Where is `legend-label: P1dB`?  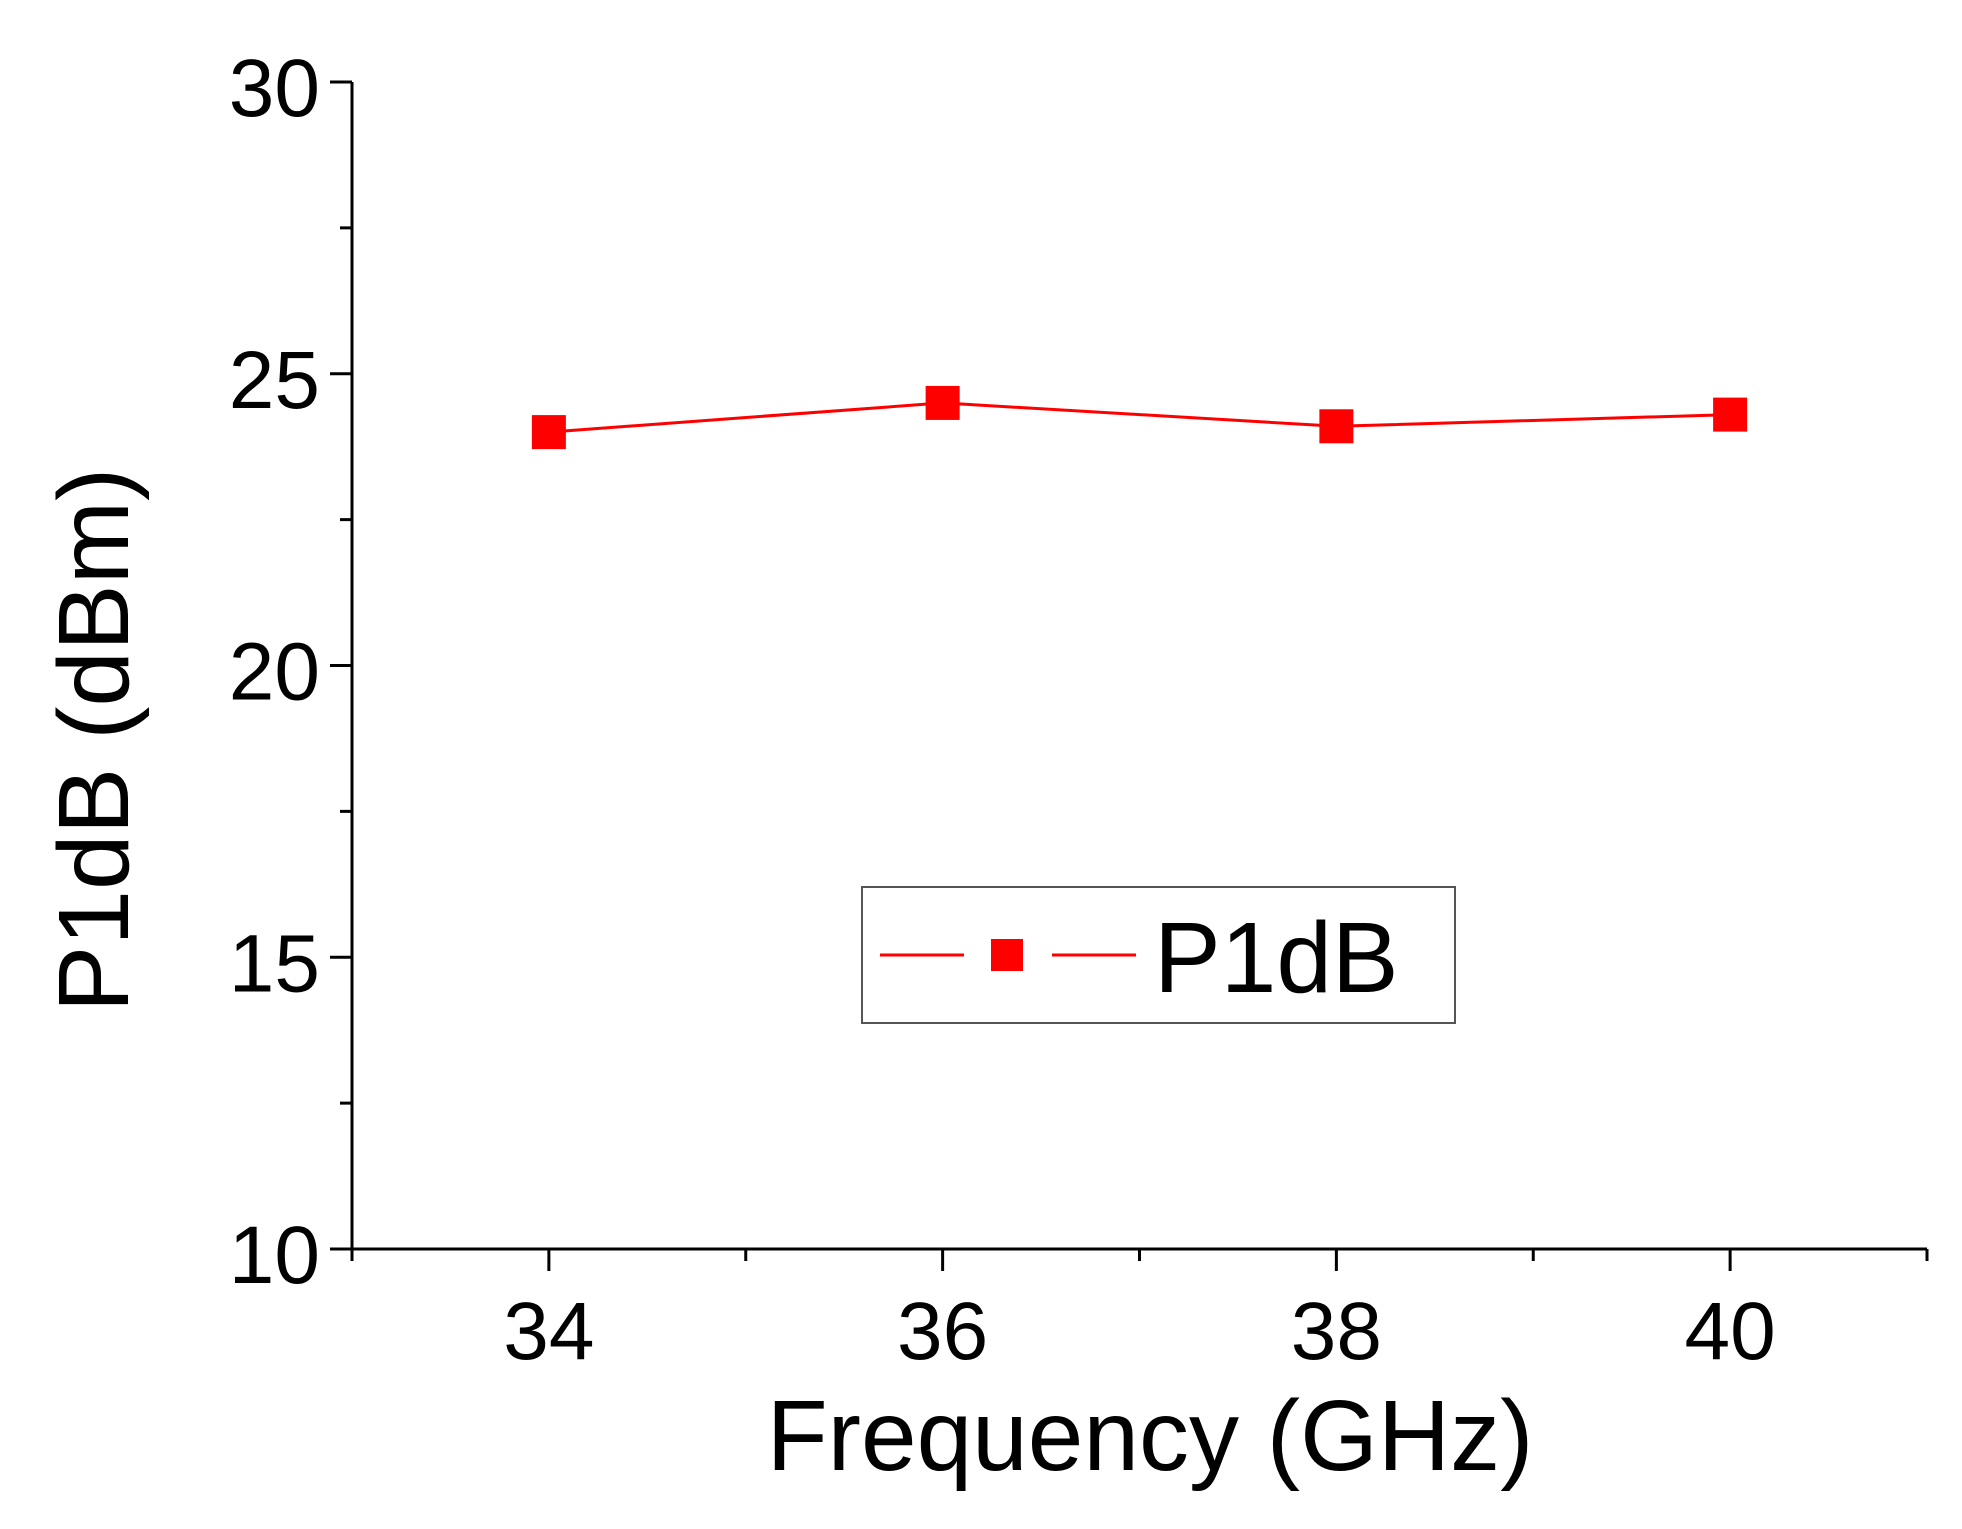 legend-label: P1dB is located at coordinates (1276, 958).